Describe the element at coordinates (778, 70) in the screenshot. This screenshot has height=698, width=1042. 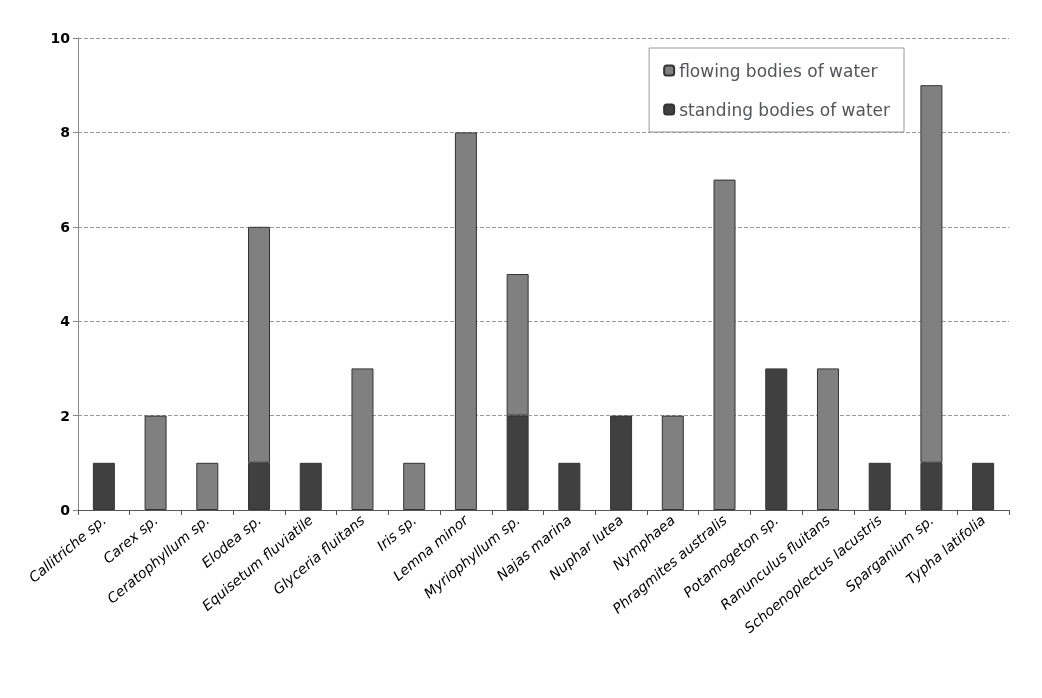
I see `legend-label: flowing bodies of water` at that location.